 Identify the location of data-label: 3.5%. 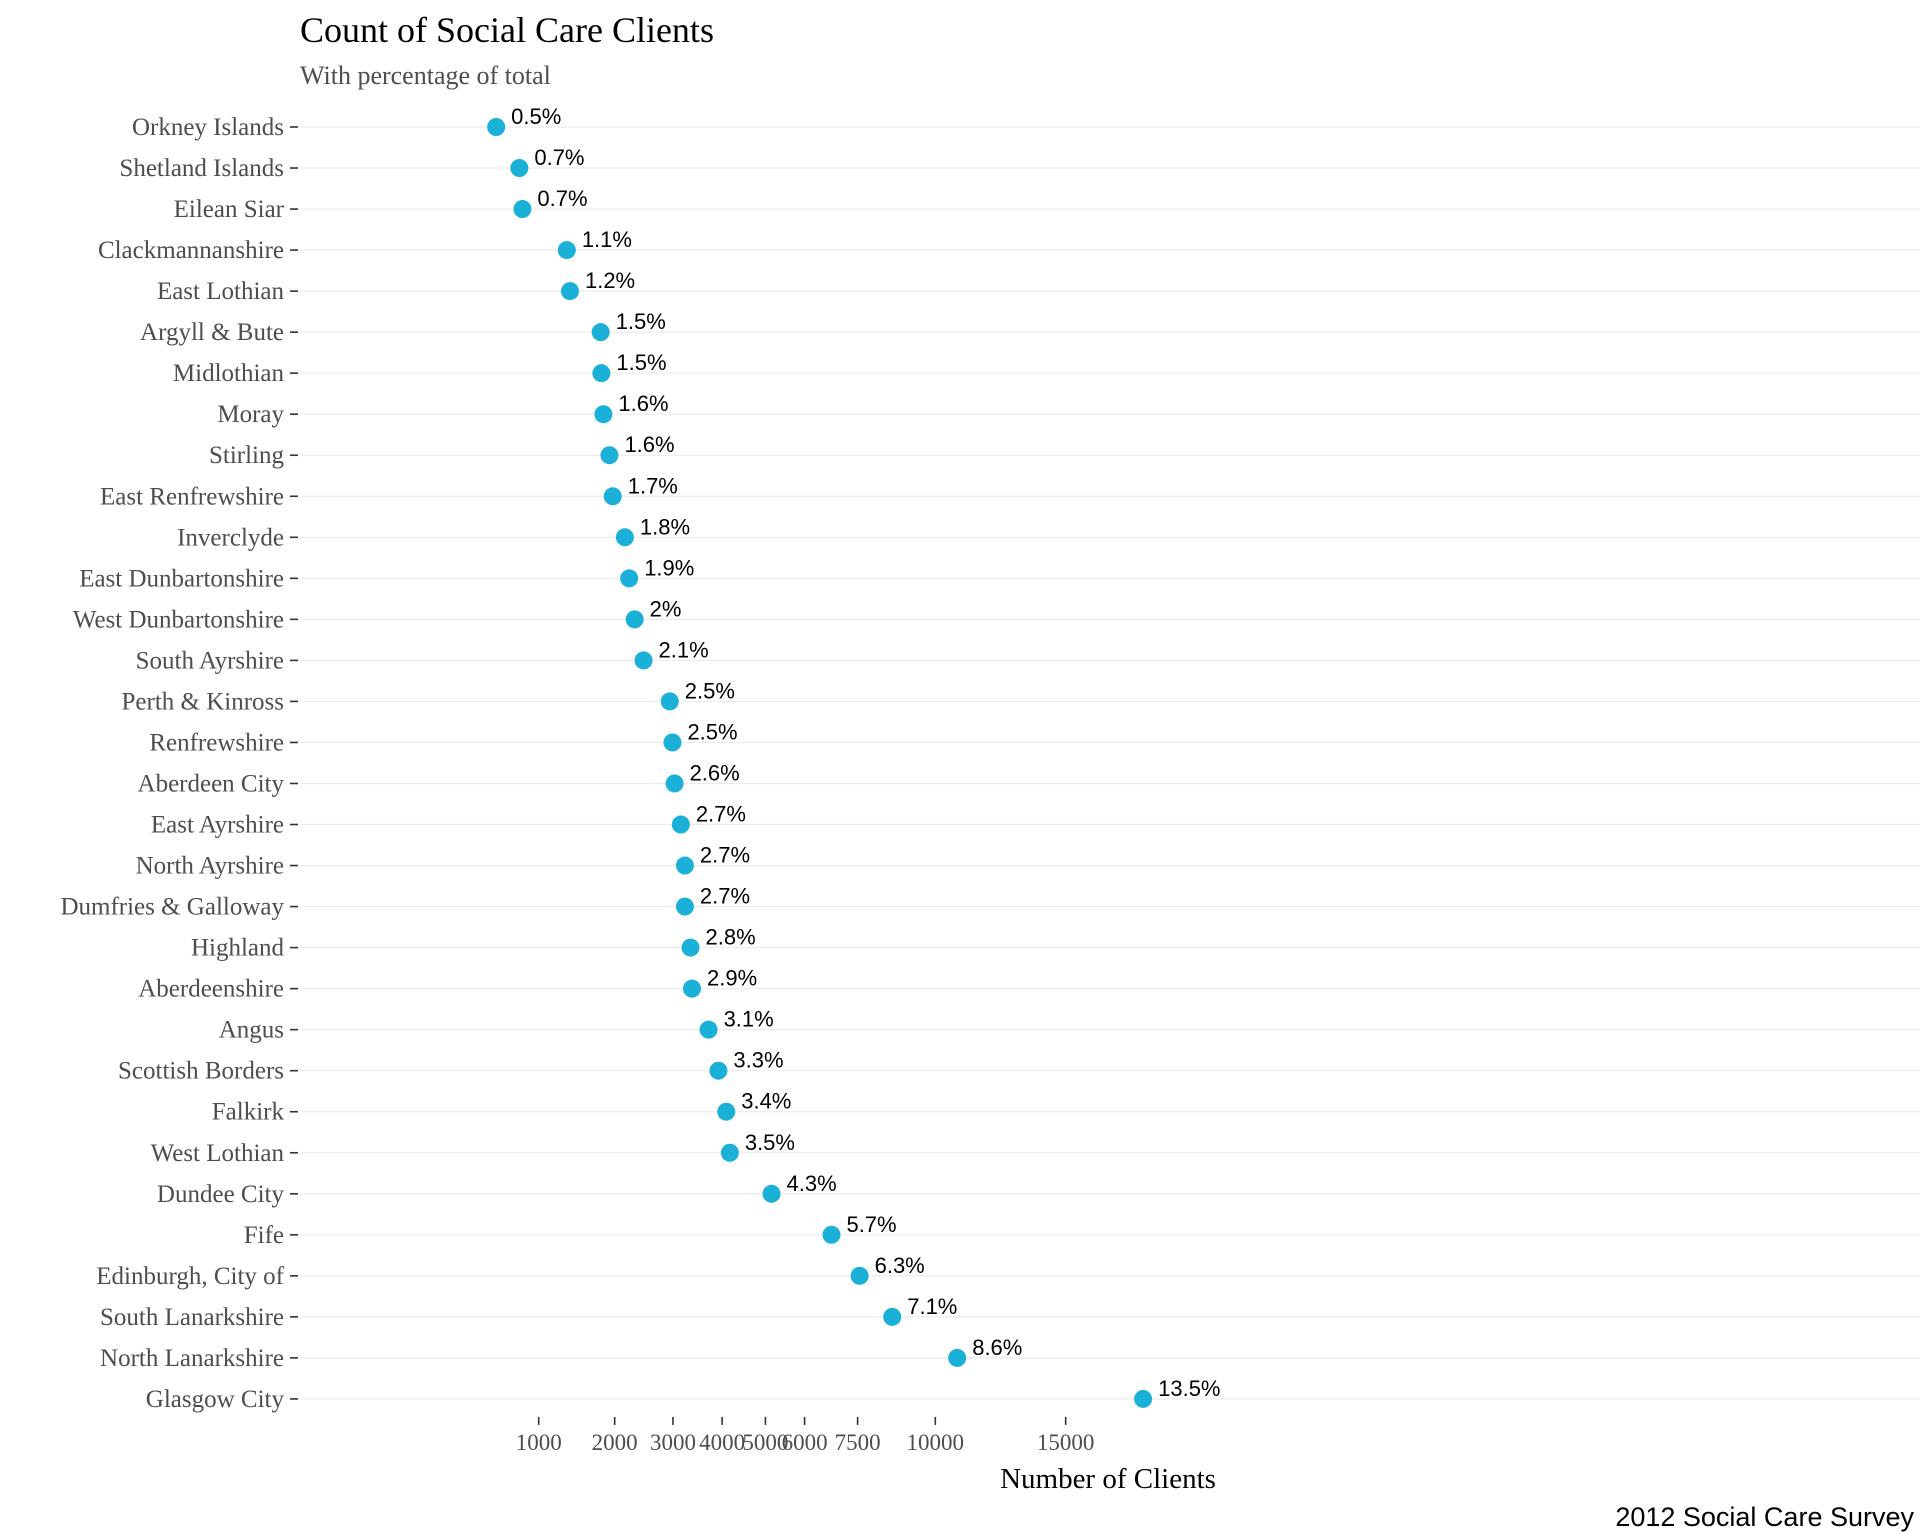
(770, 1142).